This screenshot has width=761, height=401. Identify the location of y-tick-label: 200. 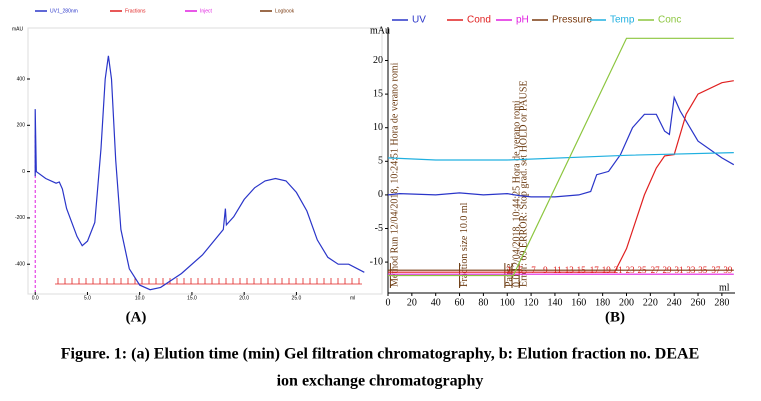
(21, 126).